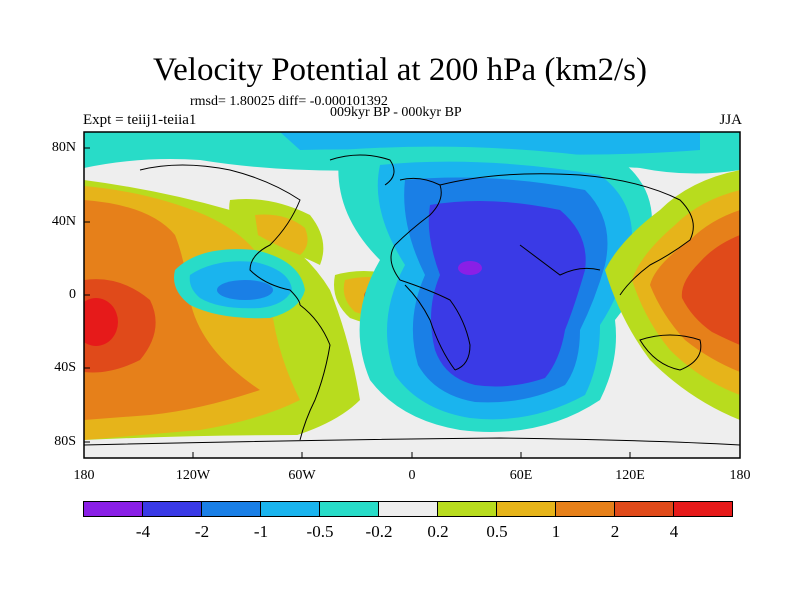  I want to click on lon-label-180e: 180, so click(740, 475).